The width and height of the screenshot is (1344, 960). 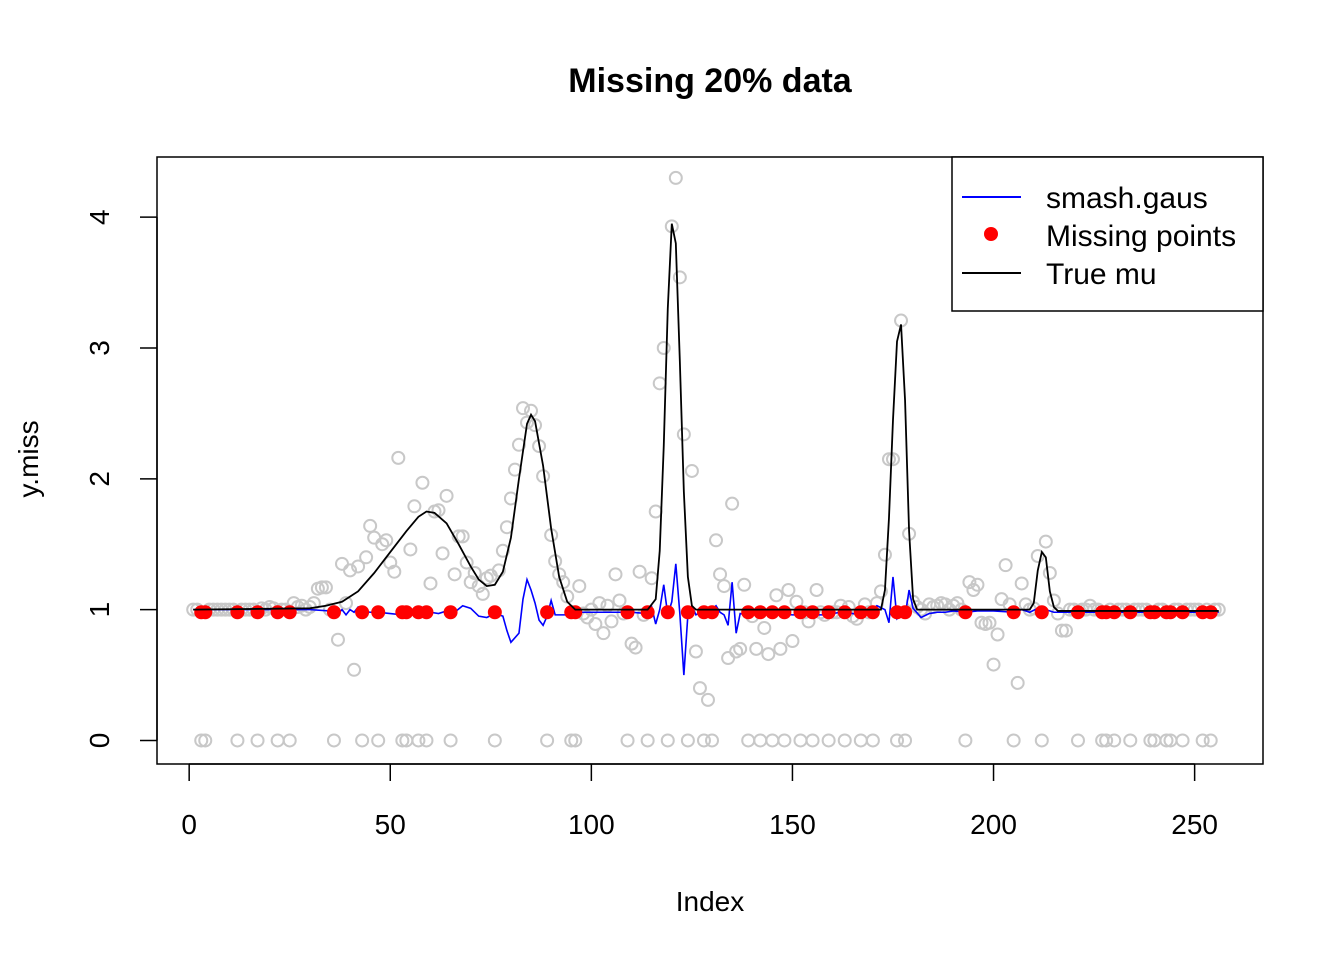 What do you see at coordinates (792, 824) in the screenshot?
I see `x-tick-label: 150` at bounding box center [792, 824].